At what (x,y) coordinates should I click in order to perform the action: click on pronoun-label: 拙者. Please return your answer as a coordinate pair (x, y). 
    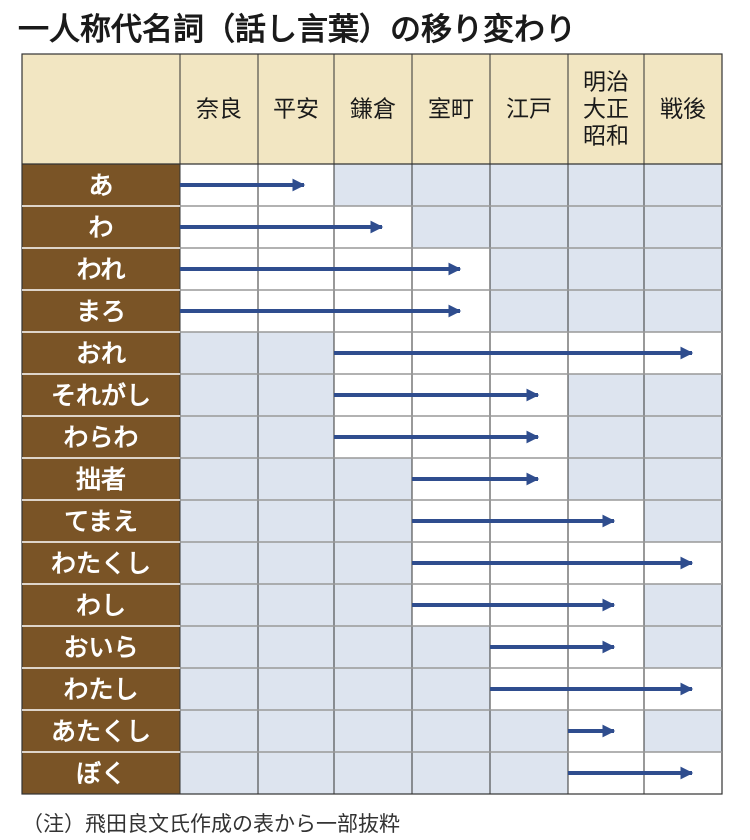
    Looking at the image, I should click on (101, 479).